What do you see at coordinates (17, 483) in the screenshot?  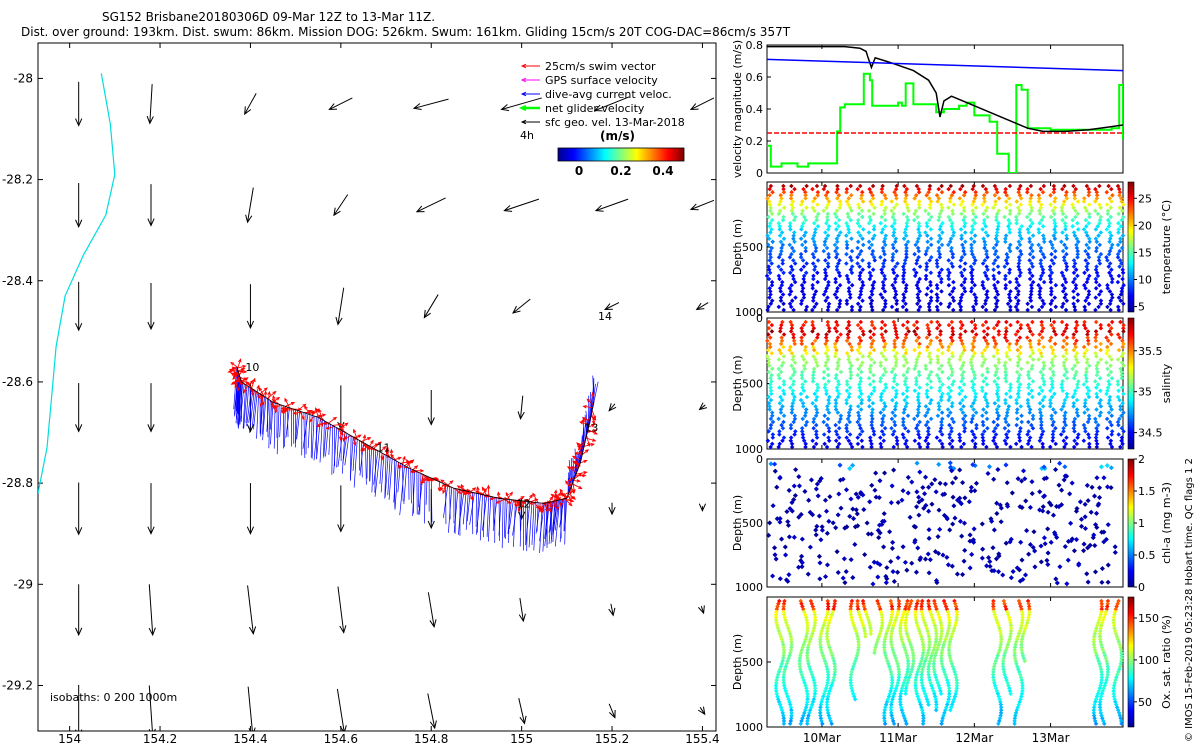 I see `map-ytick-label: -28.8` at bounding box center [17, 483].